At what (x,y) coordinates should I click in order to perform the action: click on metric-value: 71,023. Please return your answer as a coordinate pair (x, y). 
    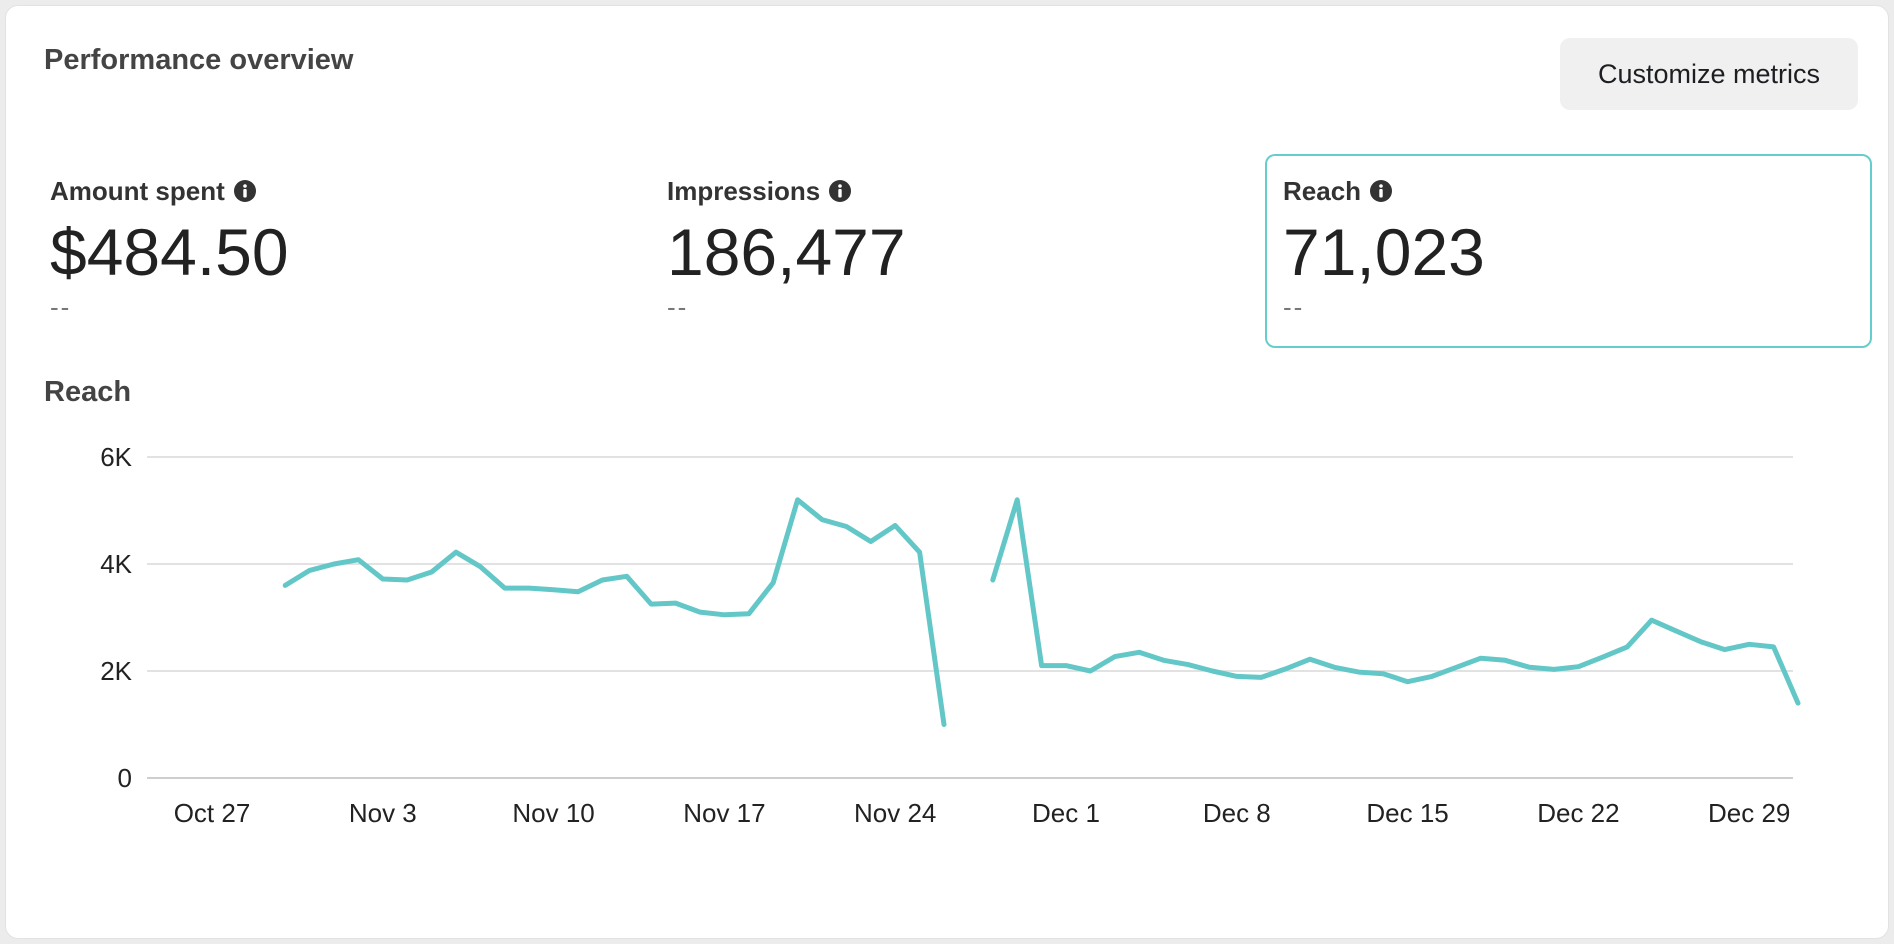
    Looking at the image, I should click on (1384, 252).